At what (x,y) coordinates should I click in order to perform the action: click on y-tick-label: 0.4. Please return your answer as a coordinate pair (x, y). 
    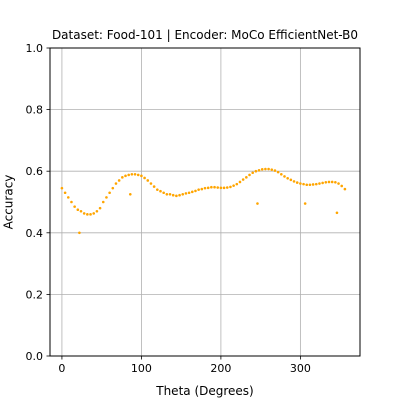
    Looking at the image, I should click on (35, 233).